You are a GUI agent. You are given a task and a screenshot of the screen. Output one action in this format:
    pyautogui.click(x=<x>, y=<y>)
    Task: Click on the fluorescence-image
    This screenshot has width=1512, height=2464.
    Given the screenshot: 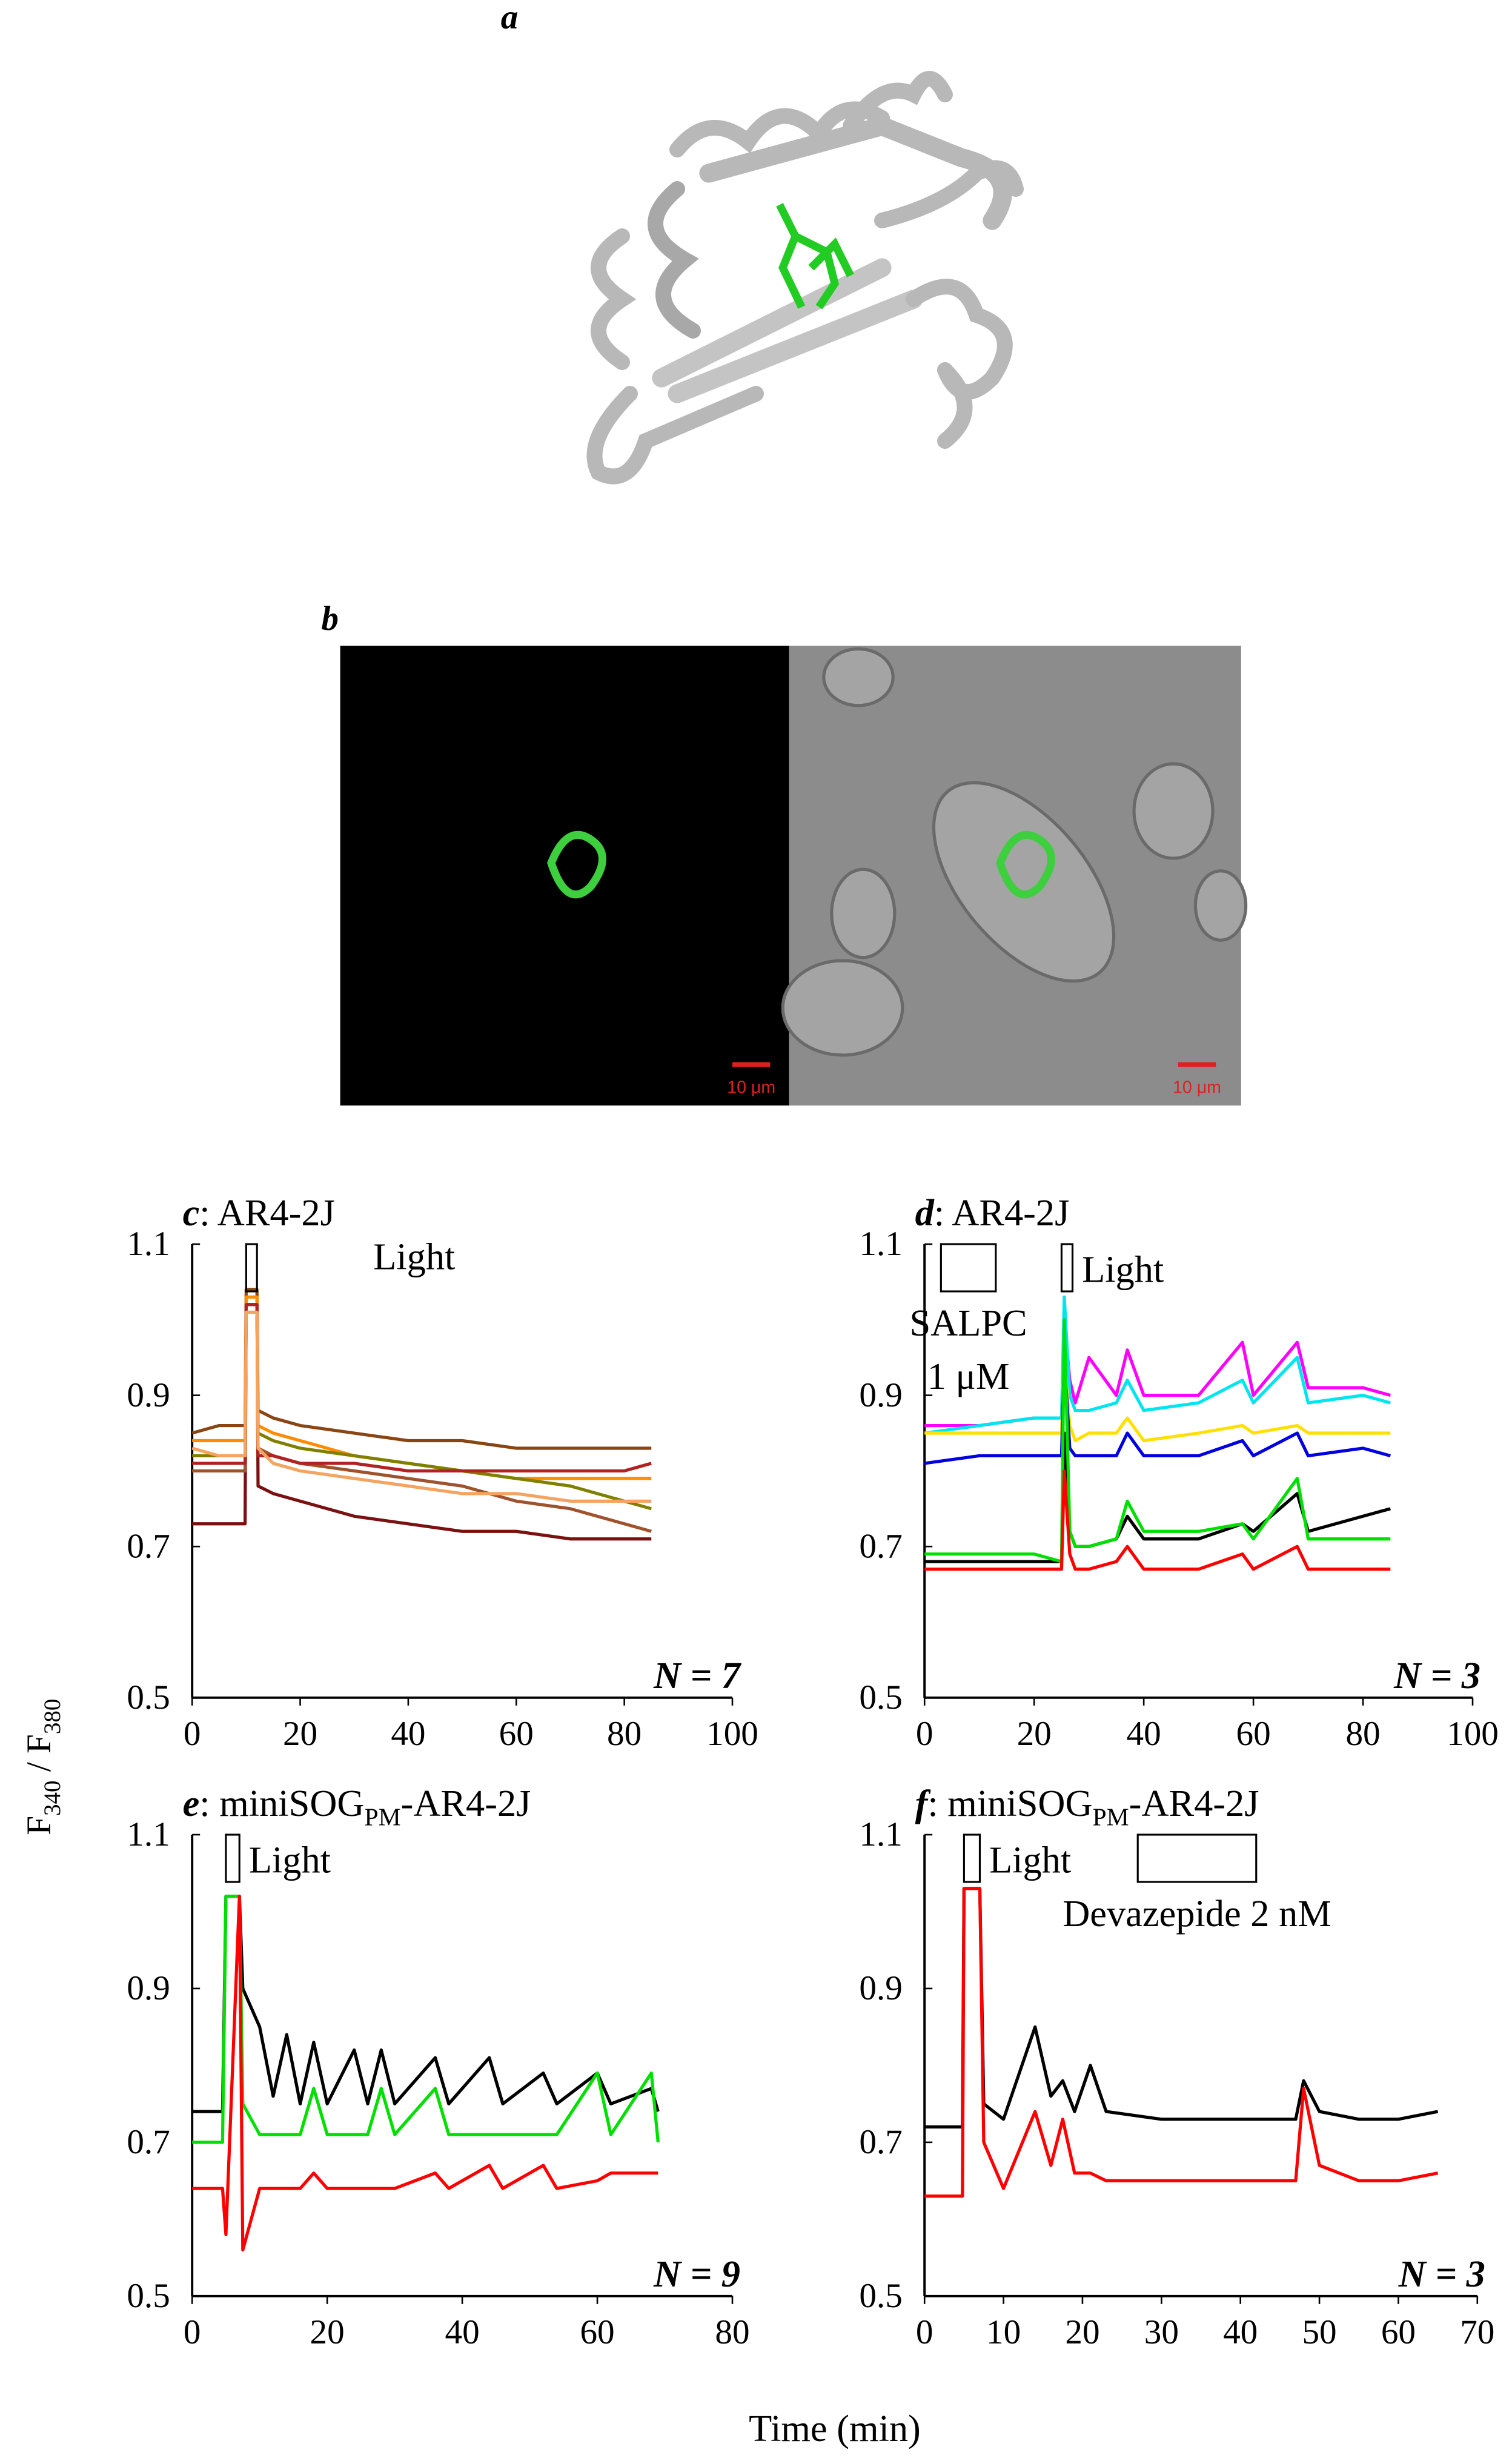 What is the action you would take?
    pyautogui.click(x=564, y=876)
    